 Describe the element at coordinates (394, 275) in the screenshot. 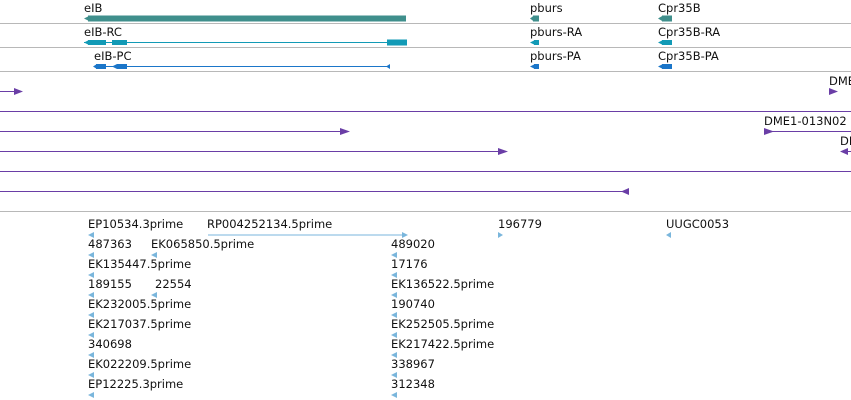

I see `est-17176-glyph` at that location.